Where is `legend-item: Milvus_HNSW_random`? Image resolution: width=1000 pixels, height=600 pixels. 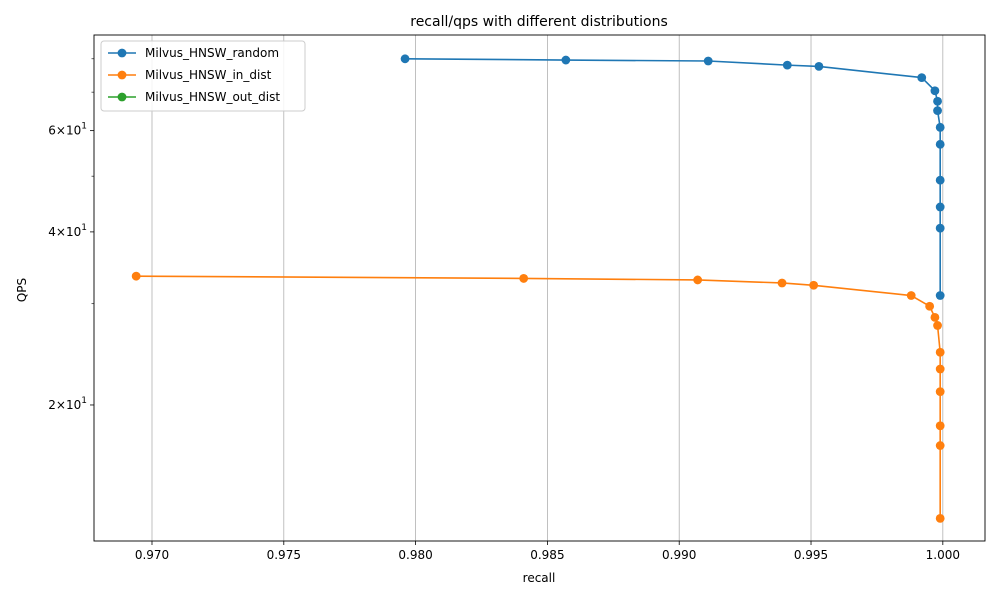 legend-item: Milvus_HNSW_random is located at coordinates (193, 53).